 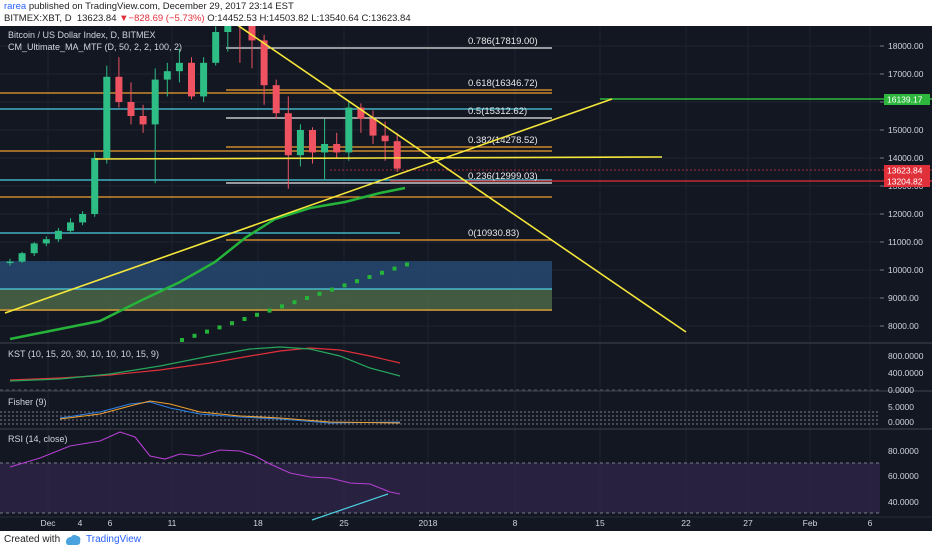 I want to click on price-tag-label: 13623.84, so click(x=905, y=171).